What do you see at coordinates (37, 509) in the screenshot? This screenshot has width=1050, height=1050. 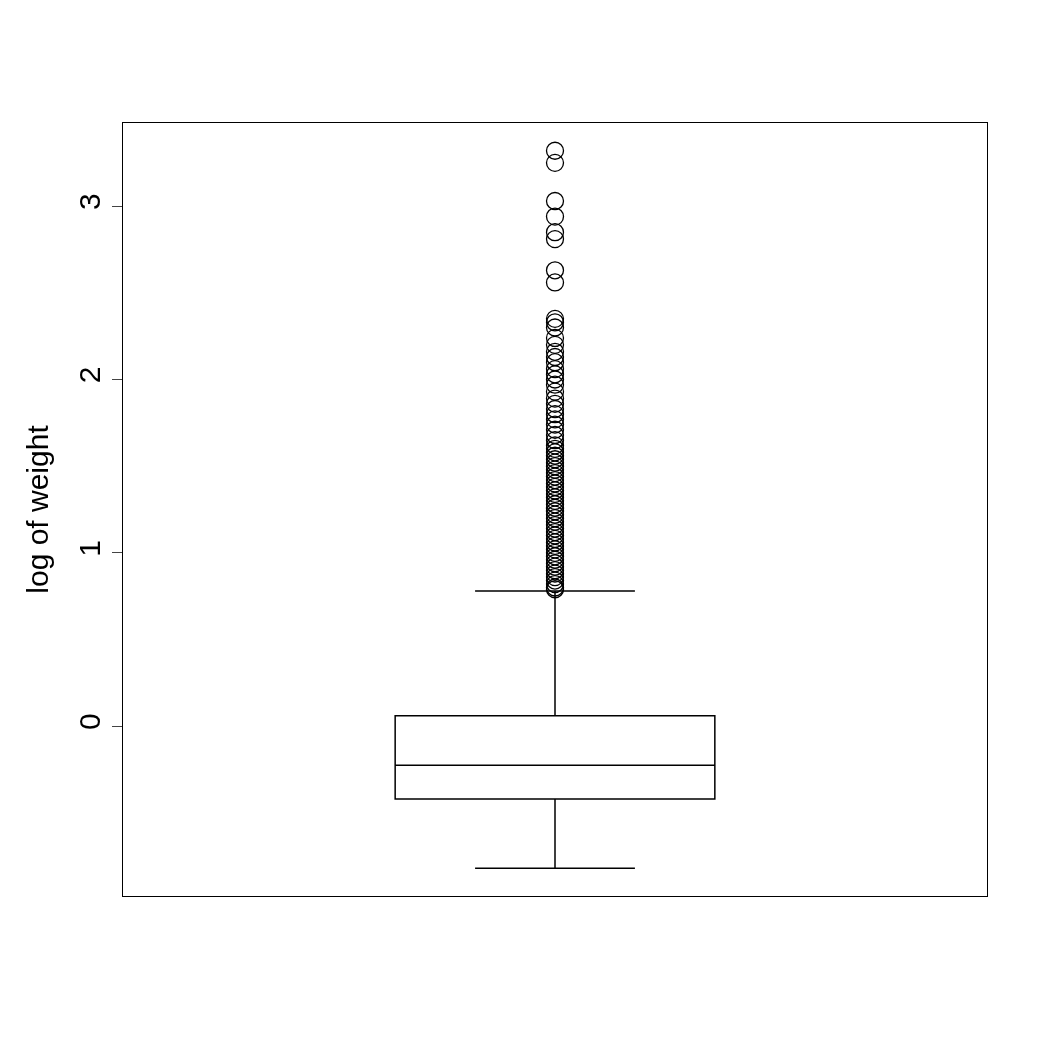 I see `y-axis-title: log of weight` at bounding box center [37, 509].